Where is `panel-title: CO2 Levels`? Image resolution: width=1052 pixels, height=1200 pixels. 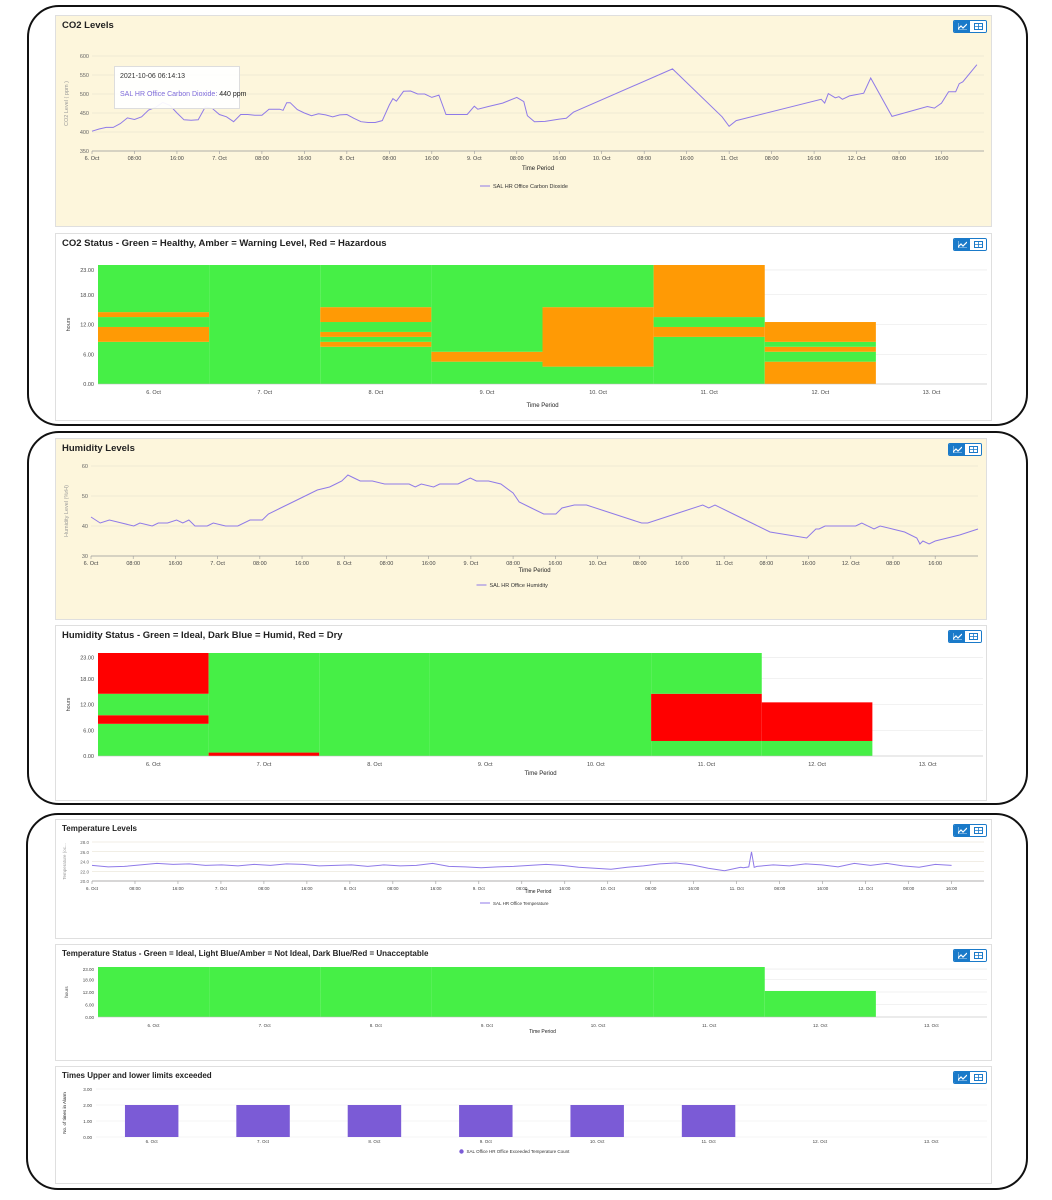 panel-title: CO2 Levels is located at coordinates (88, 25).